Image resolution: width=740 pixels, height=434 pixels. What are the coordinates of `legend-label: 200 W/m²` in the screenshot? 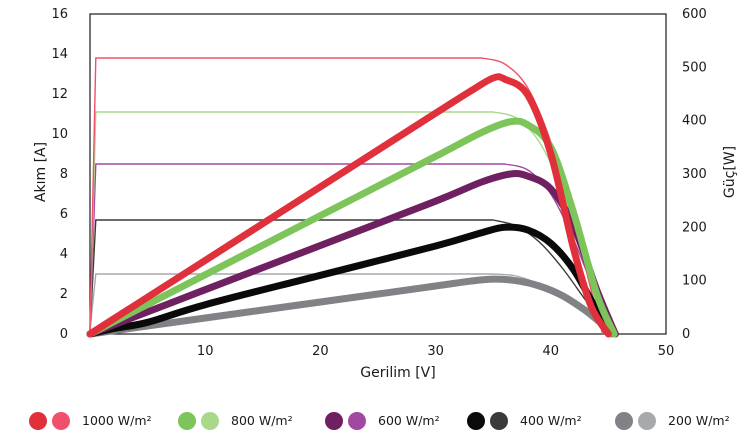 It's located at (699, 420).